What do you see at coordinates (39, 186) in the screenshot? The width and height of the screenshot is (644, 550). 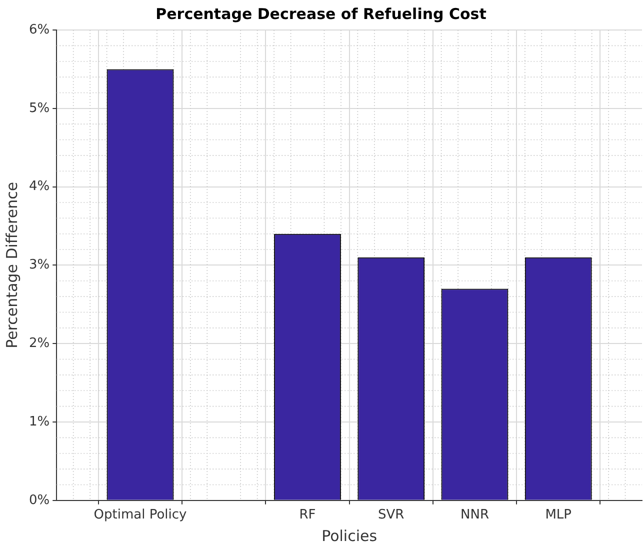 I see `y-tick-label: 4%` at bounding box center [39, 186].